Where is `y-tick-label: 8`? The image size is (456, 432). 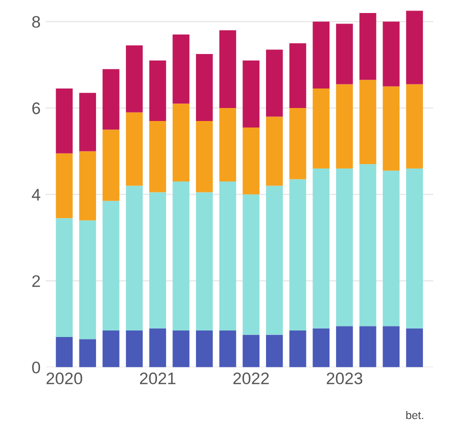
y-tick-label: 8 is located at coordinates (36, 22).